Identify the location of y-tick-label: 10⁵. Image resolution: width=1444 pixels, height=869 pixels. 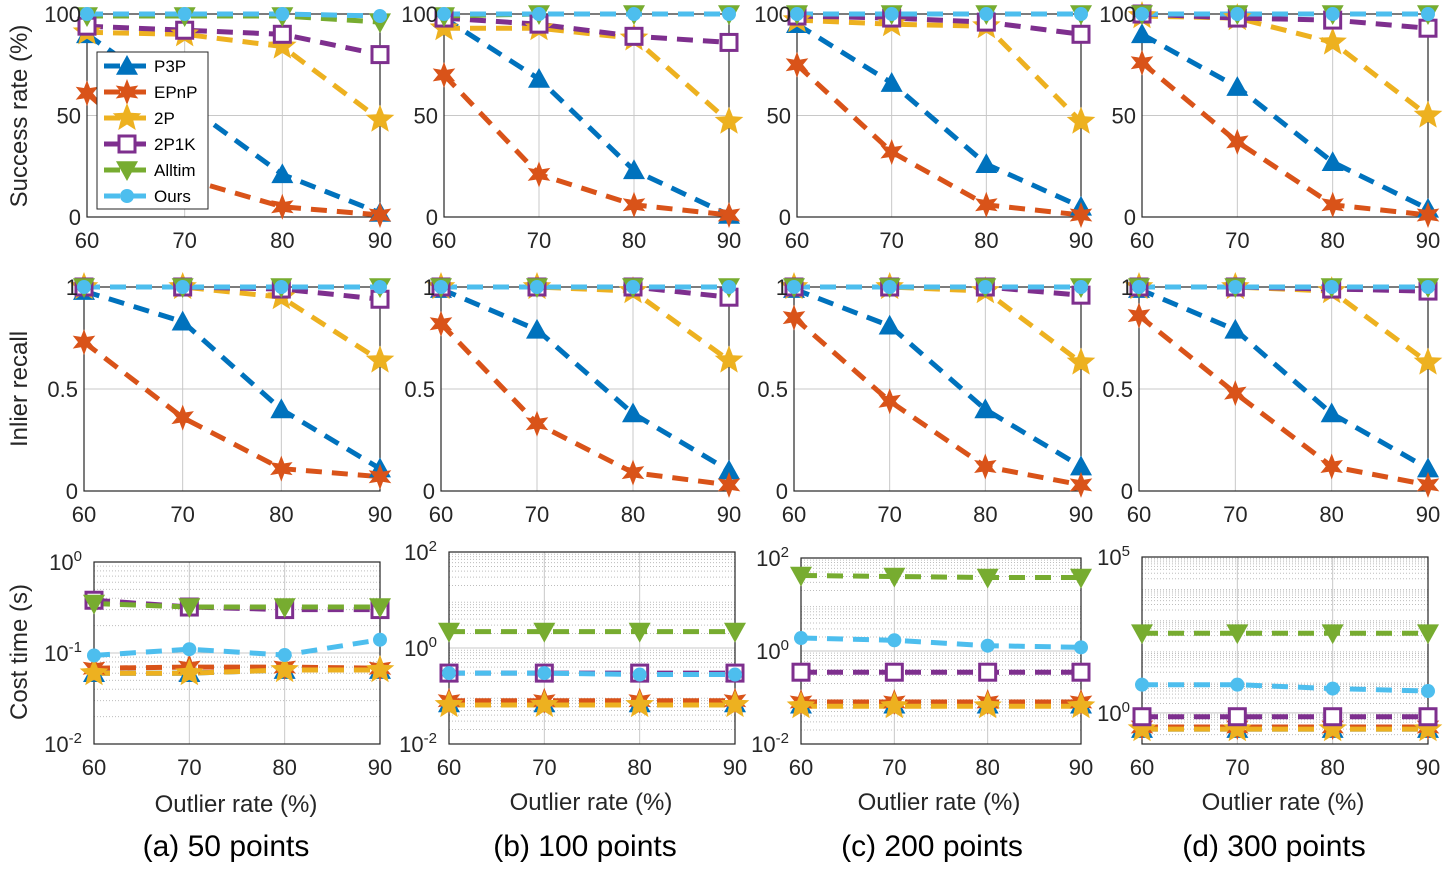
(1113, 556).